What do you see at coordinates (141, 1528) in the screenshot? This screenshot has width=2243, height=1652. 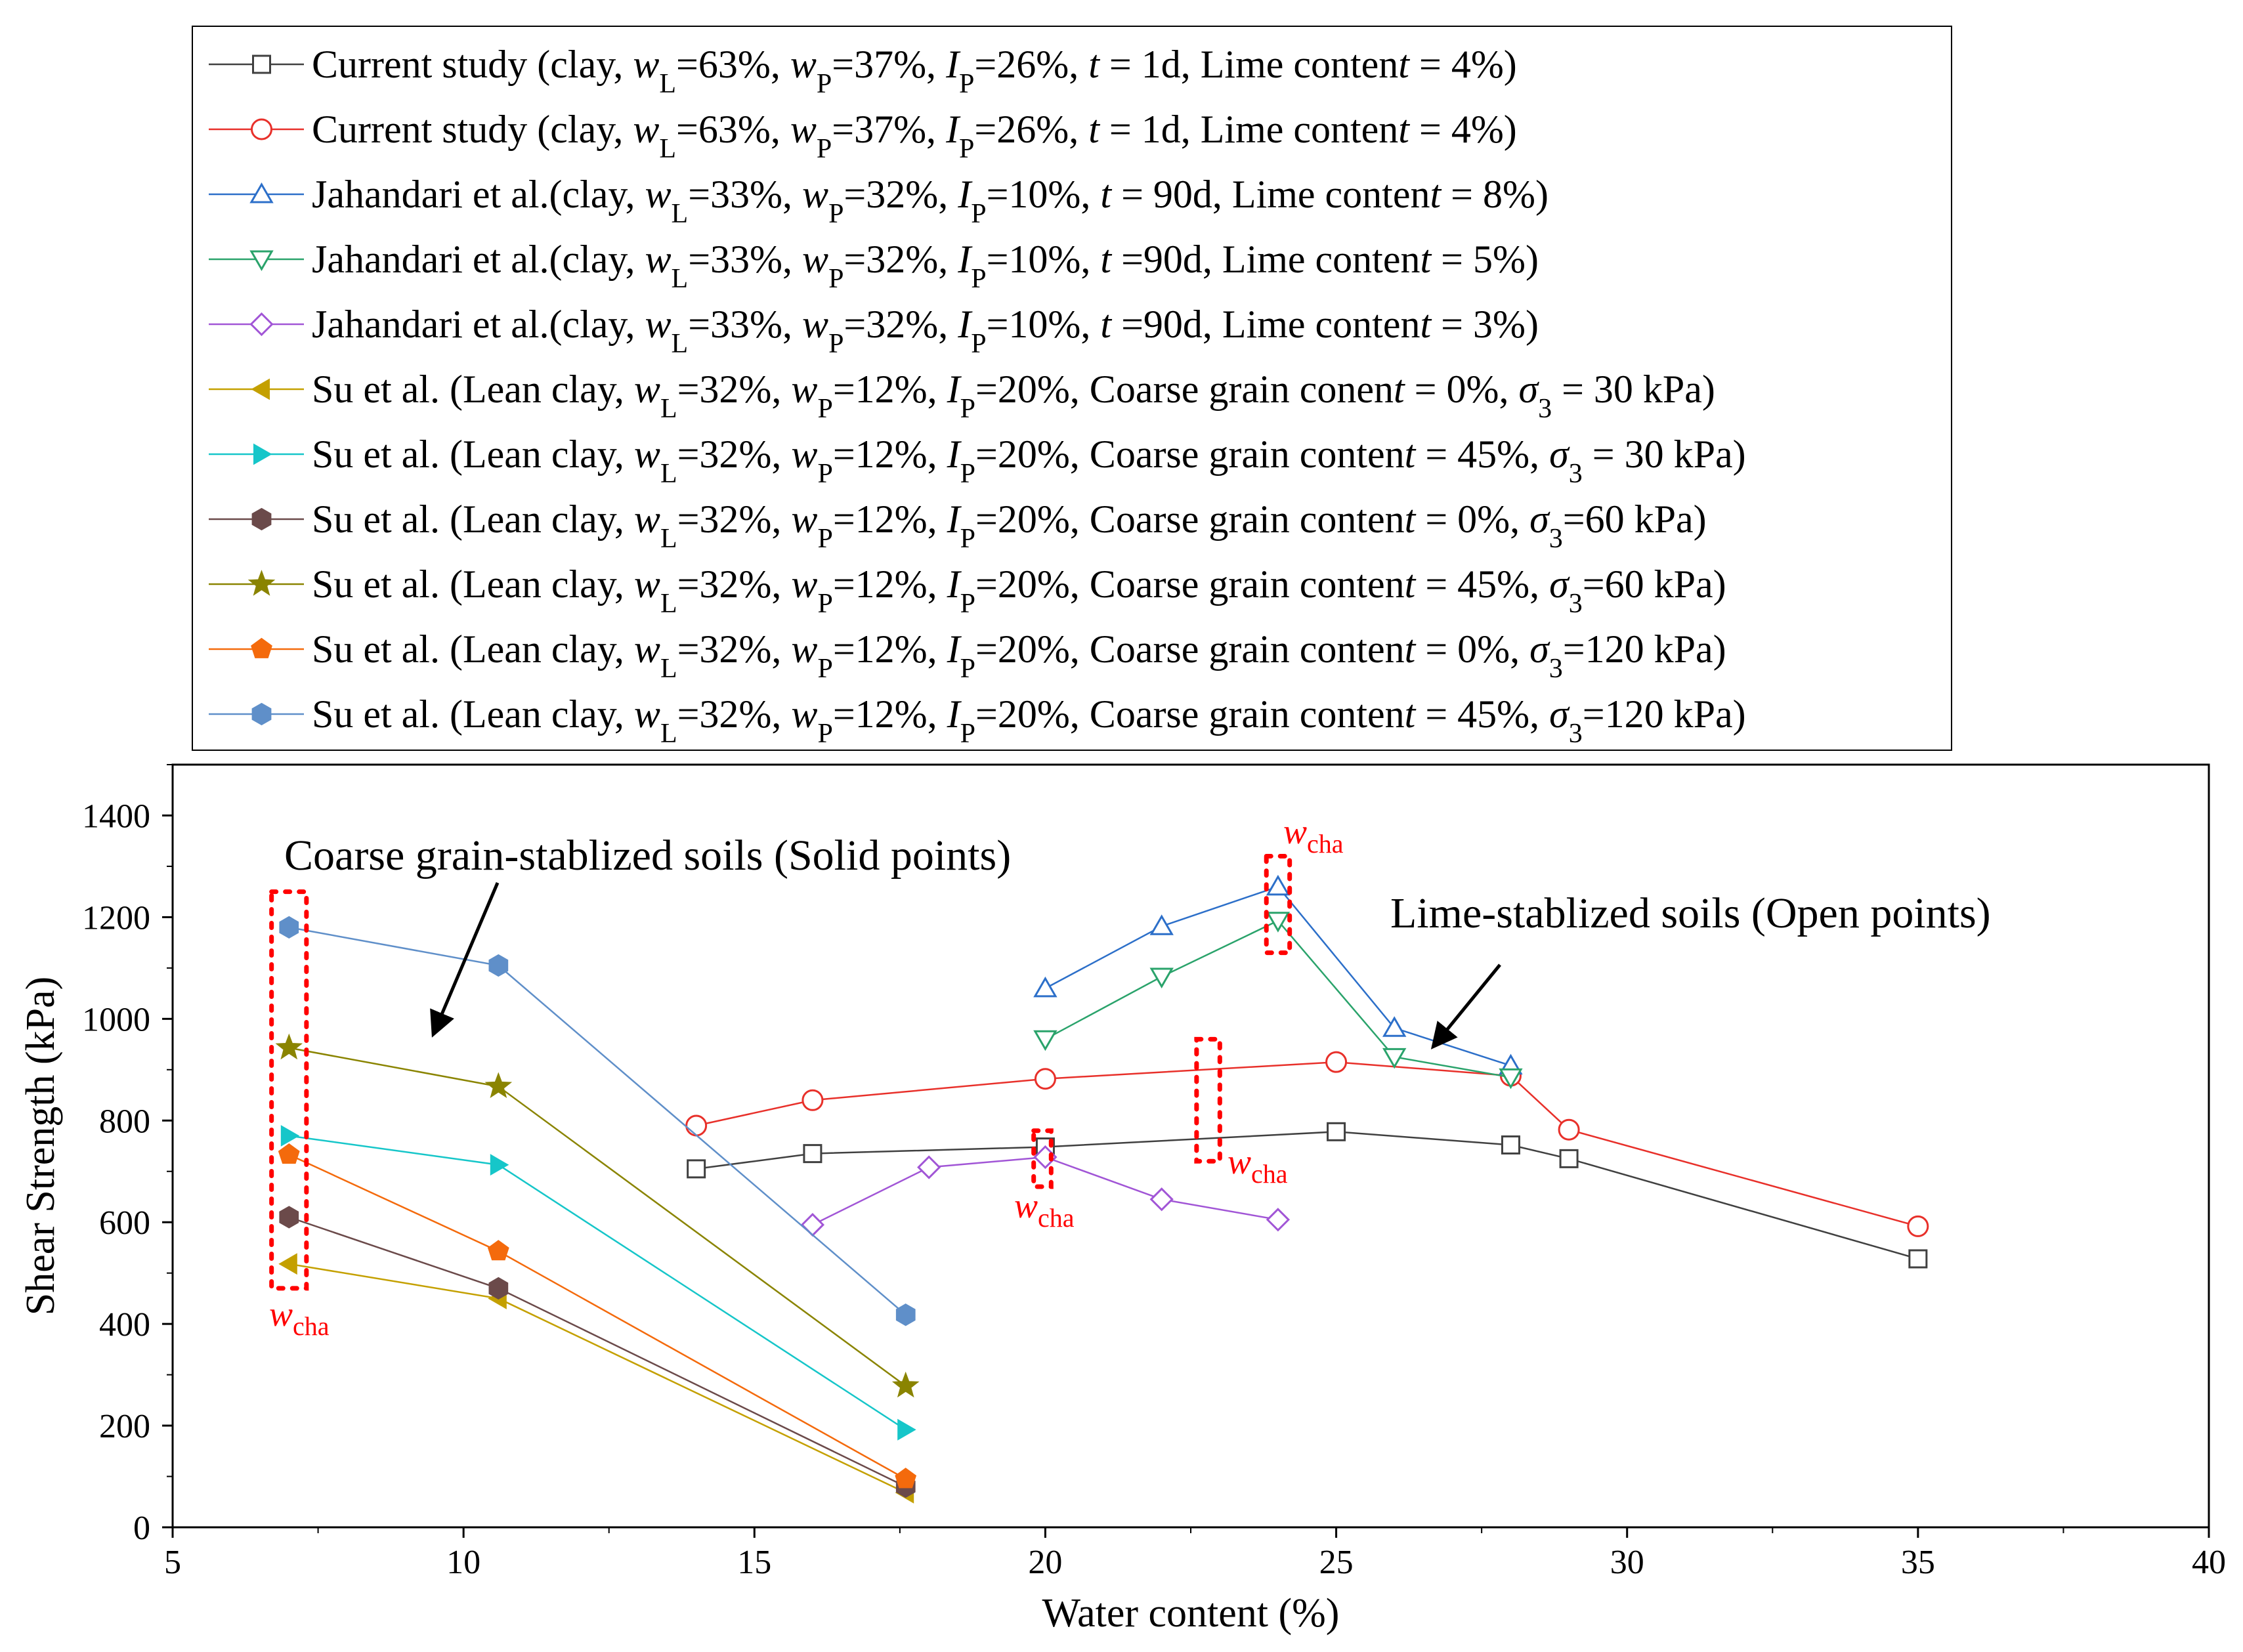 I see `y-tick-label: 0` at bounding box center [141, 1528].